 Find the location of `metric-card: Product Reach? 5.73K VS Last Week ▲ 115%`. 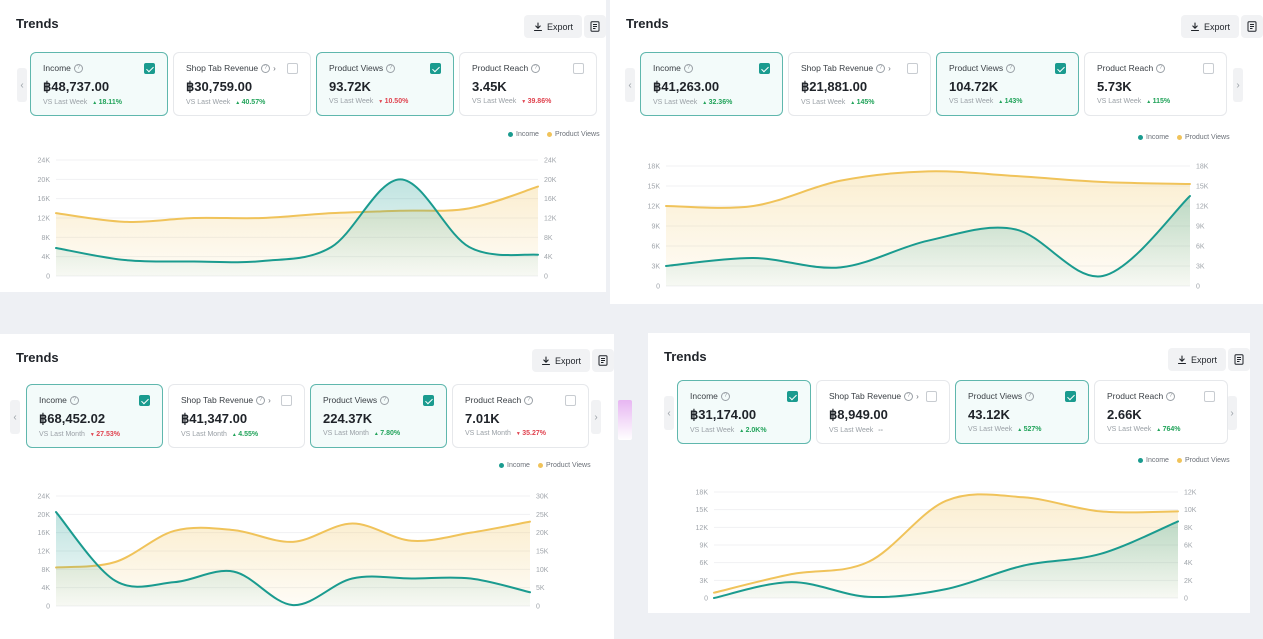

metric-card: Product Reach? 5.73K VS Last Week ▲ 115% is located at coordinates (1155, 84).